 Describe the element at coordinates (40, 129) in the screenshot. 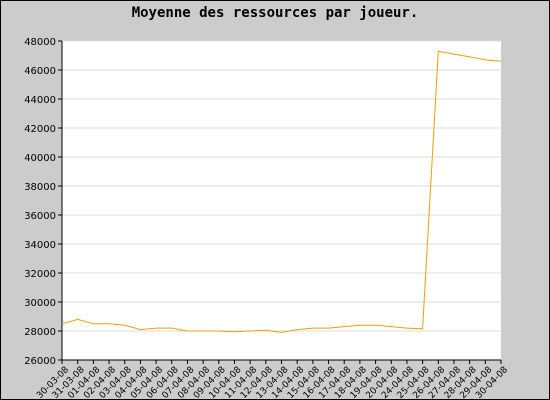

I see `y-tick-label: 42000` at that location.